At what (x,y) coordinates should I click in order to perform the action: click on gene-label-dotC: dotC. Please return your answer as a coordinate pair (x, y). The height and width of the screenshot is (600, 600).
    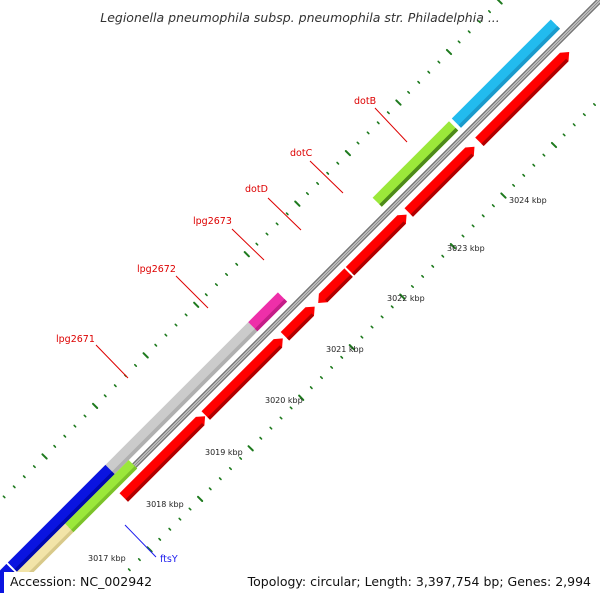
    Looking at the image, I should click on (317, 171).